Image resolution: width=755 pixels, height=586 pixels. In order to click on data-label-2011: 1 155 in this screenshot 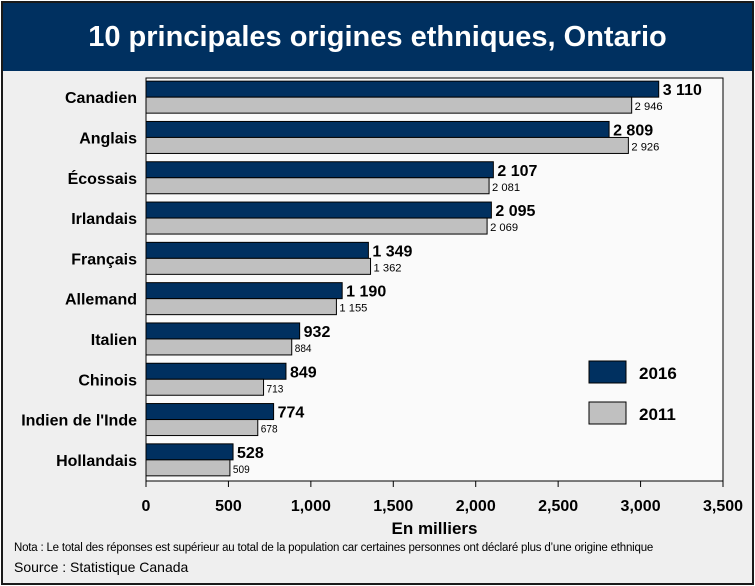, I will do `click(353, 309)`.